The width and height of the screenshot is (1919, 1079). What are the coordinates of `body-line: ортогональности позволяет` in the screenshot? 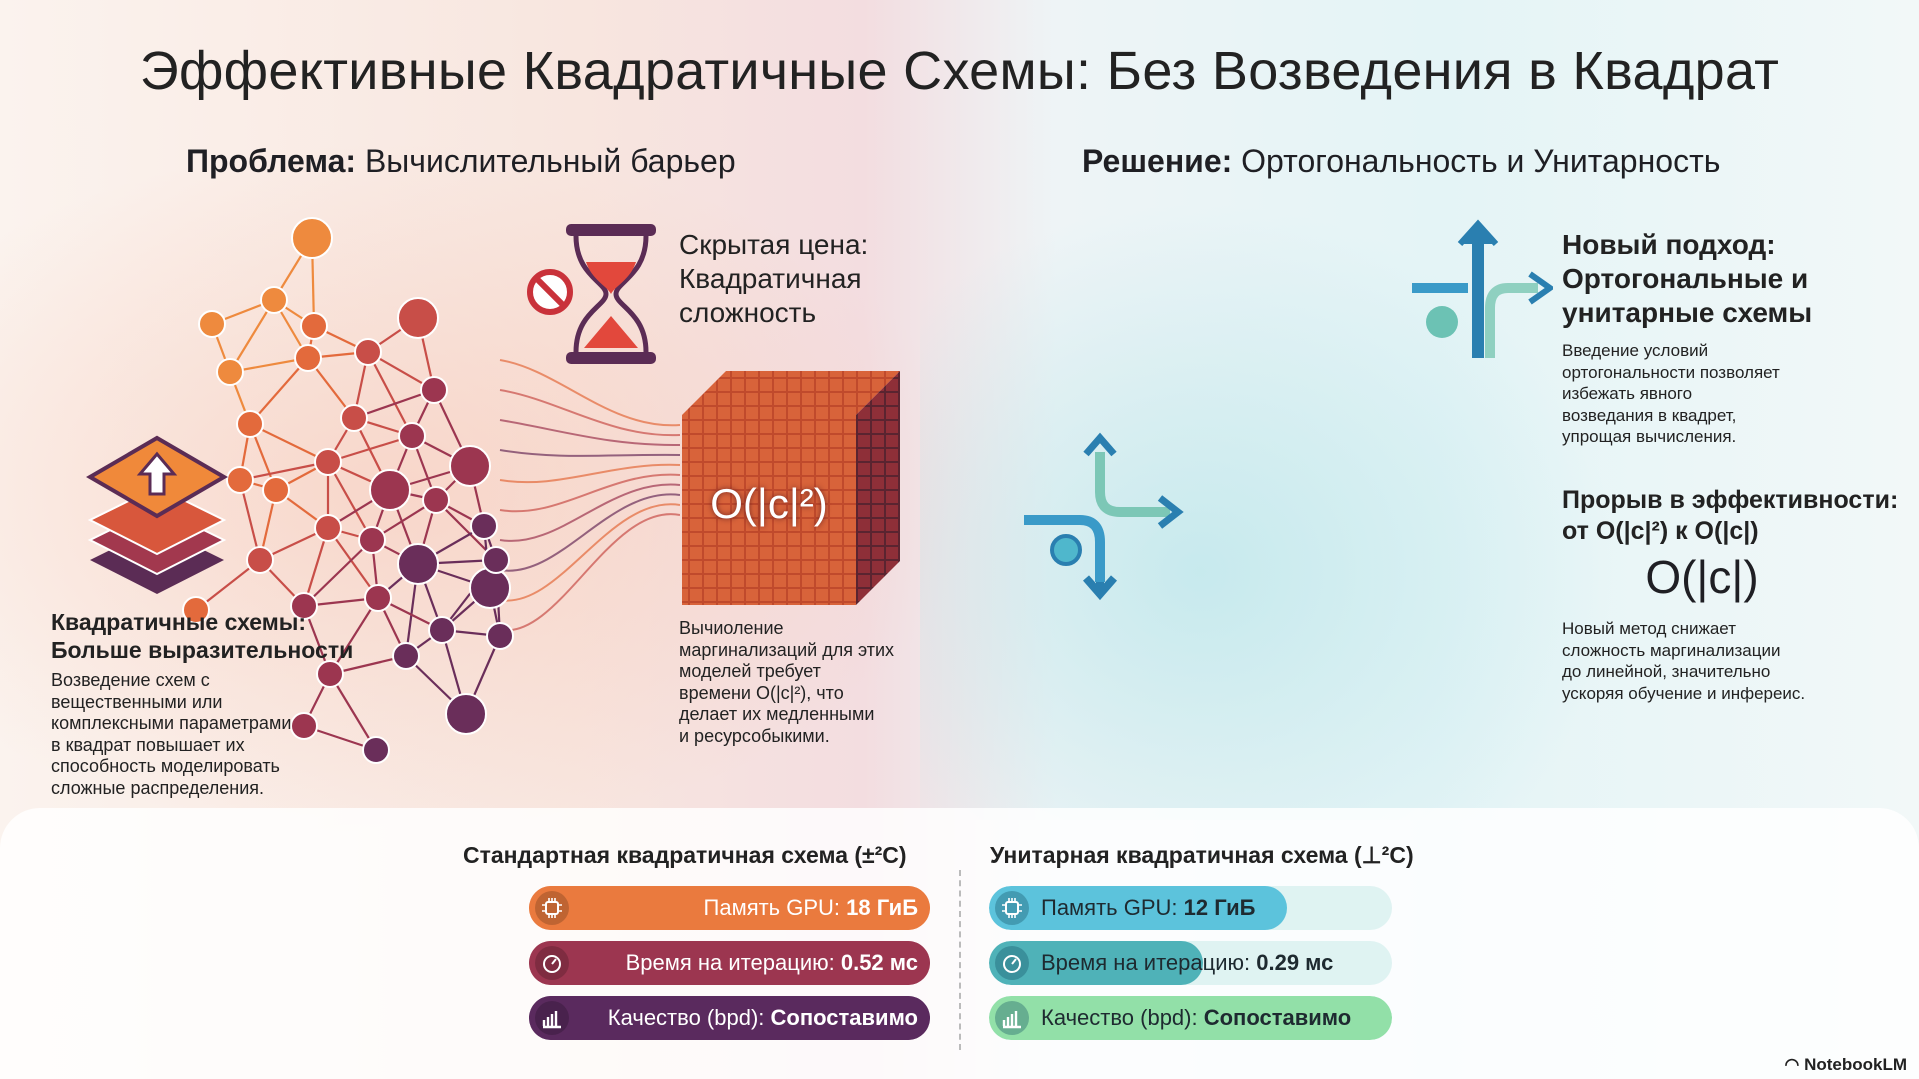 It's located at (1671, 372).